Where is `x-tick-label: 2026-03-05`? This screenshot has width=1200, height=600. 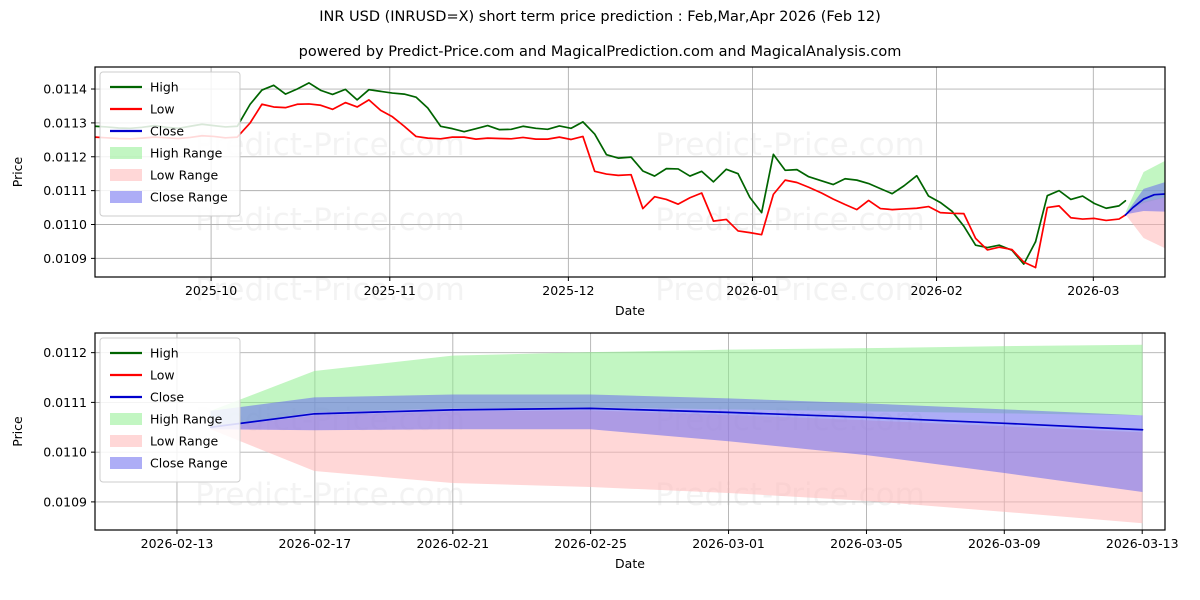
x-tick-label: 2026-03-05 is located at coordinates (866, 543).